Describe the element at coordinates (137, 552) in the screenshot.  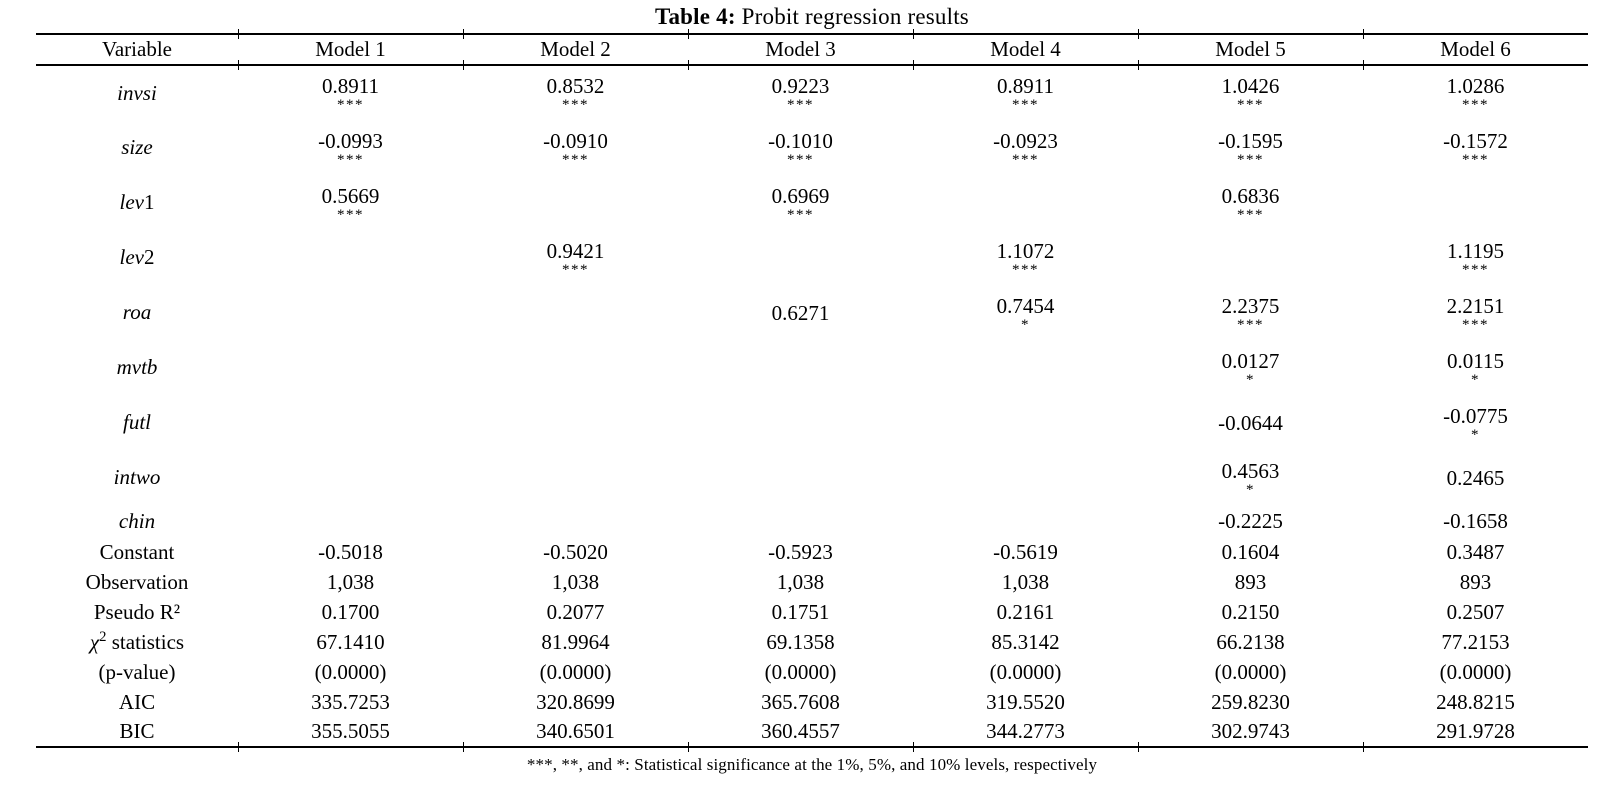
I see `stat-label-constant: Constant` at that location.